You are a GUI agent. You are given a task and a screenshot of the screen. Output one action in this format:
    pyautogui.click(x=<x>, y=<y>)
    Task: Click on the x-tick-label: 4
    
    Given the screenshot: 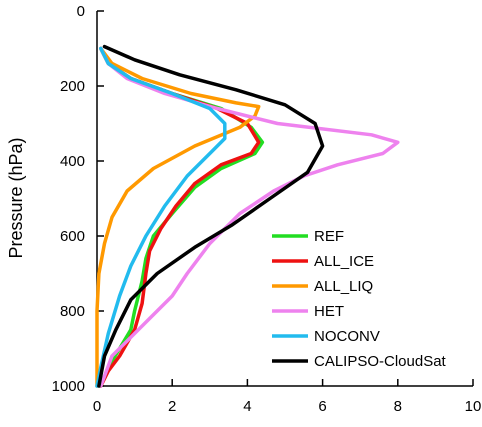 What is the action you would take?
    pyautogui.click(x=247, y=406)
    